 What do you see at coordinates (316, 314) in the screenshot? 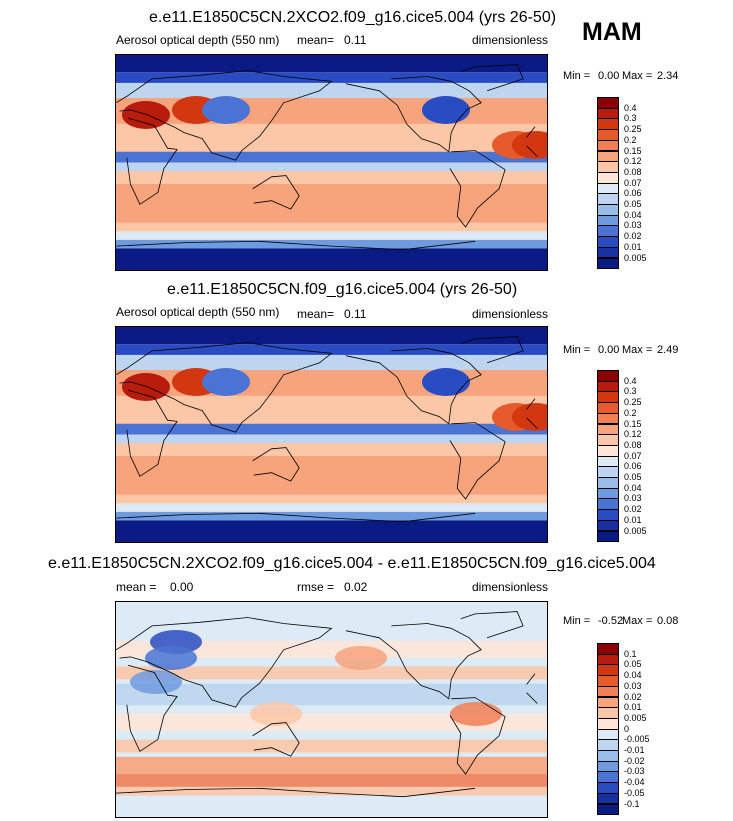
I see `panel2-mean-label: mean=` at bounding box center [316, 314].